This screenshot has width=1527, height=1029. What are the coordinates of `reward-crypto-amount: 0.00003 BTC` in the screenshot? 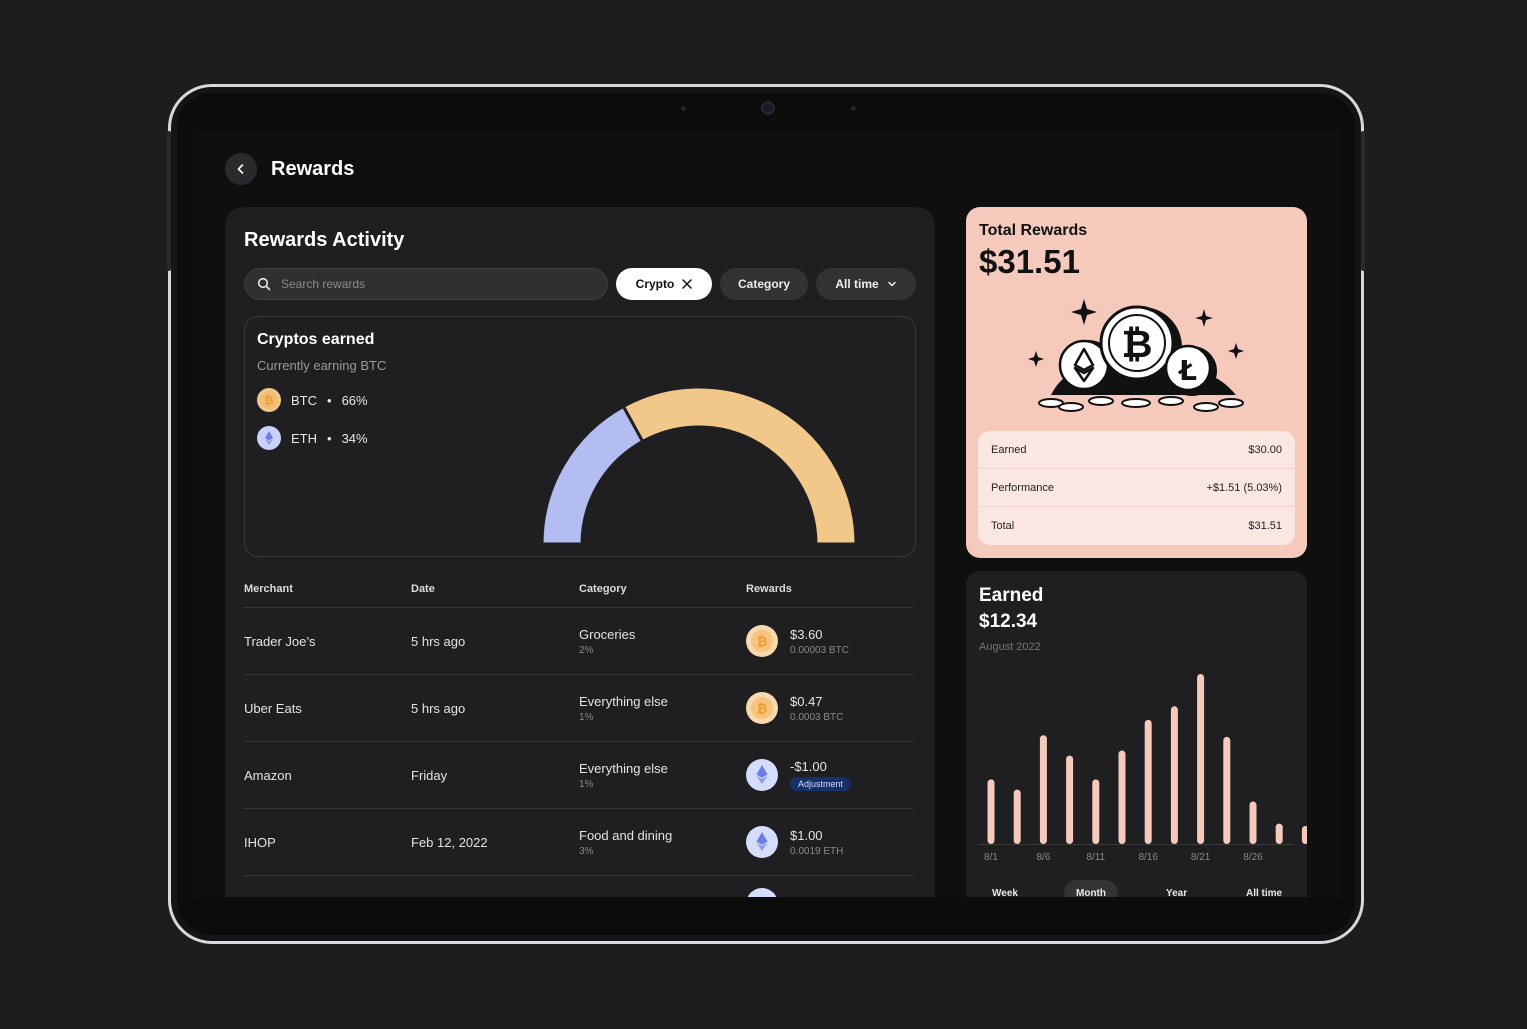 It's located at (819, 650).